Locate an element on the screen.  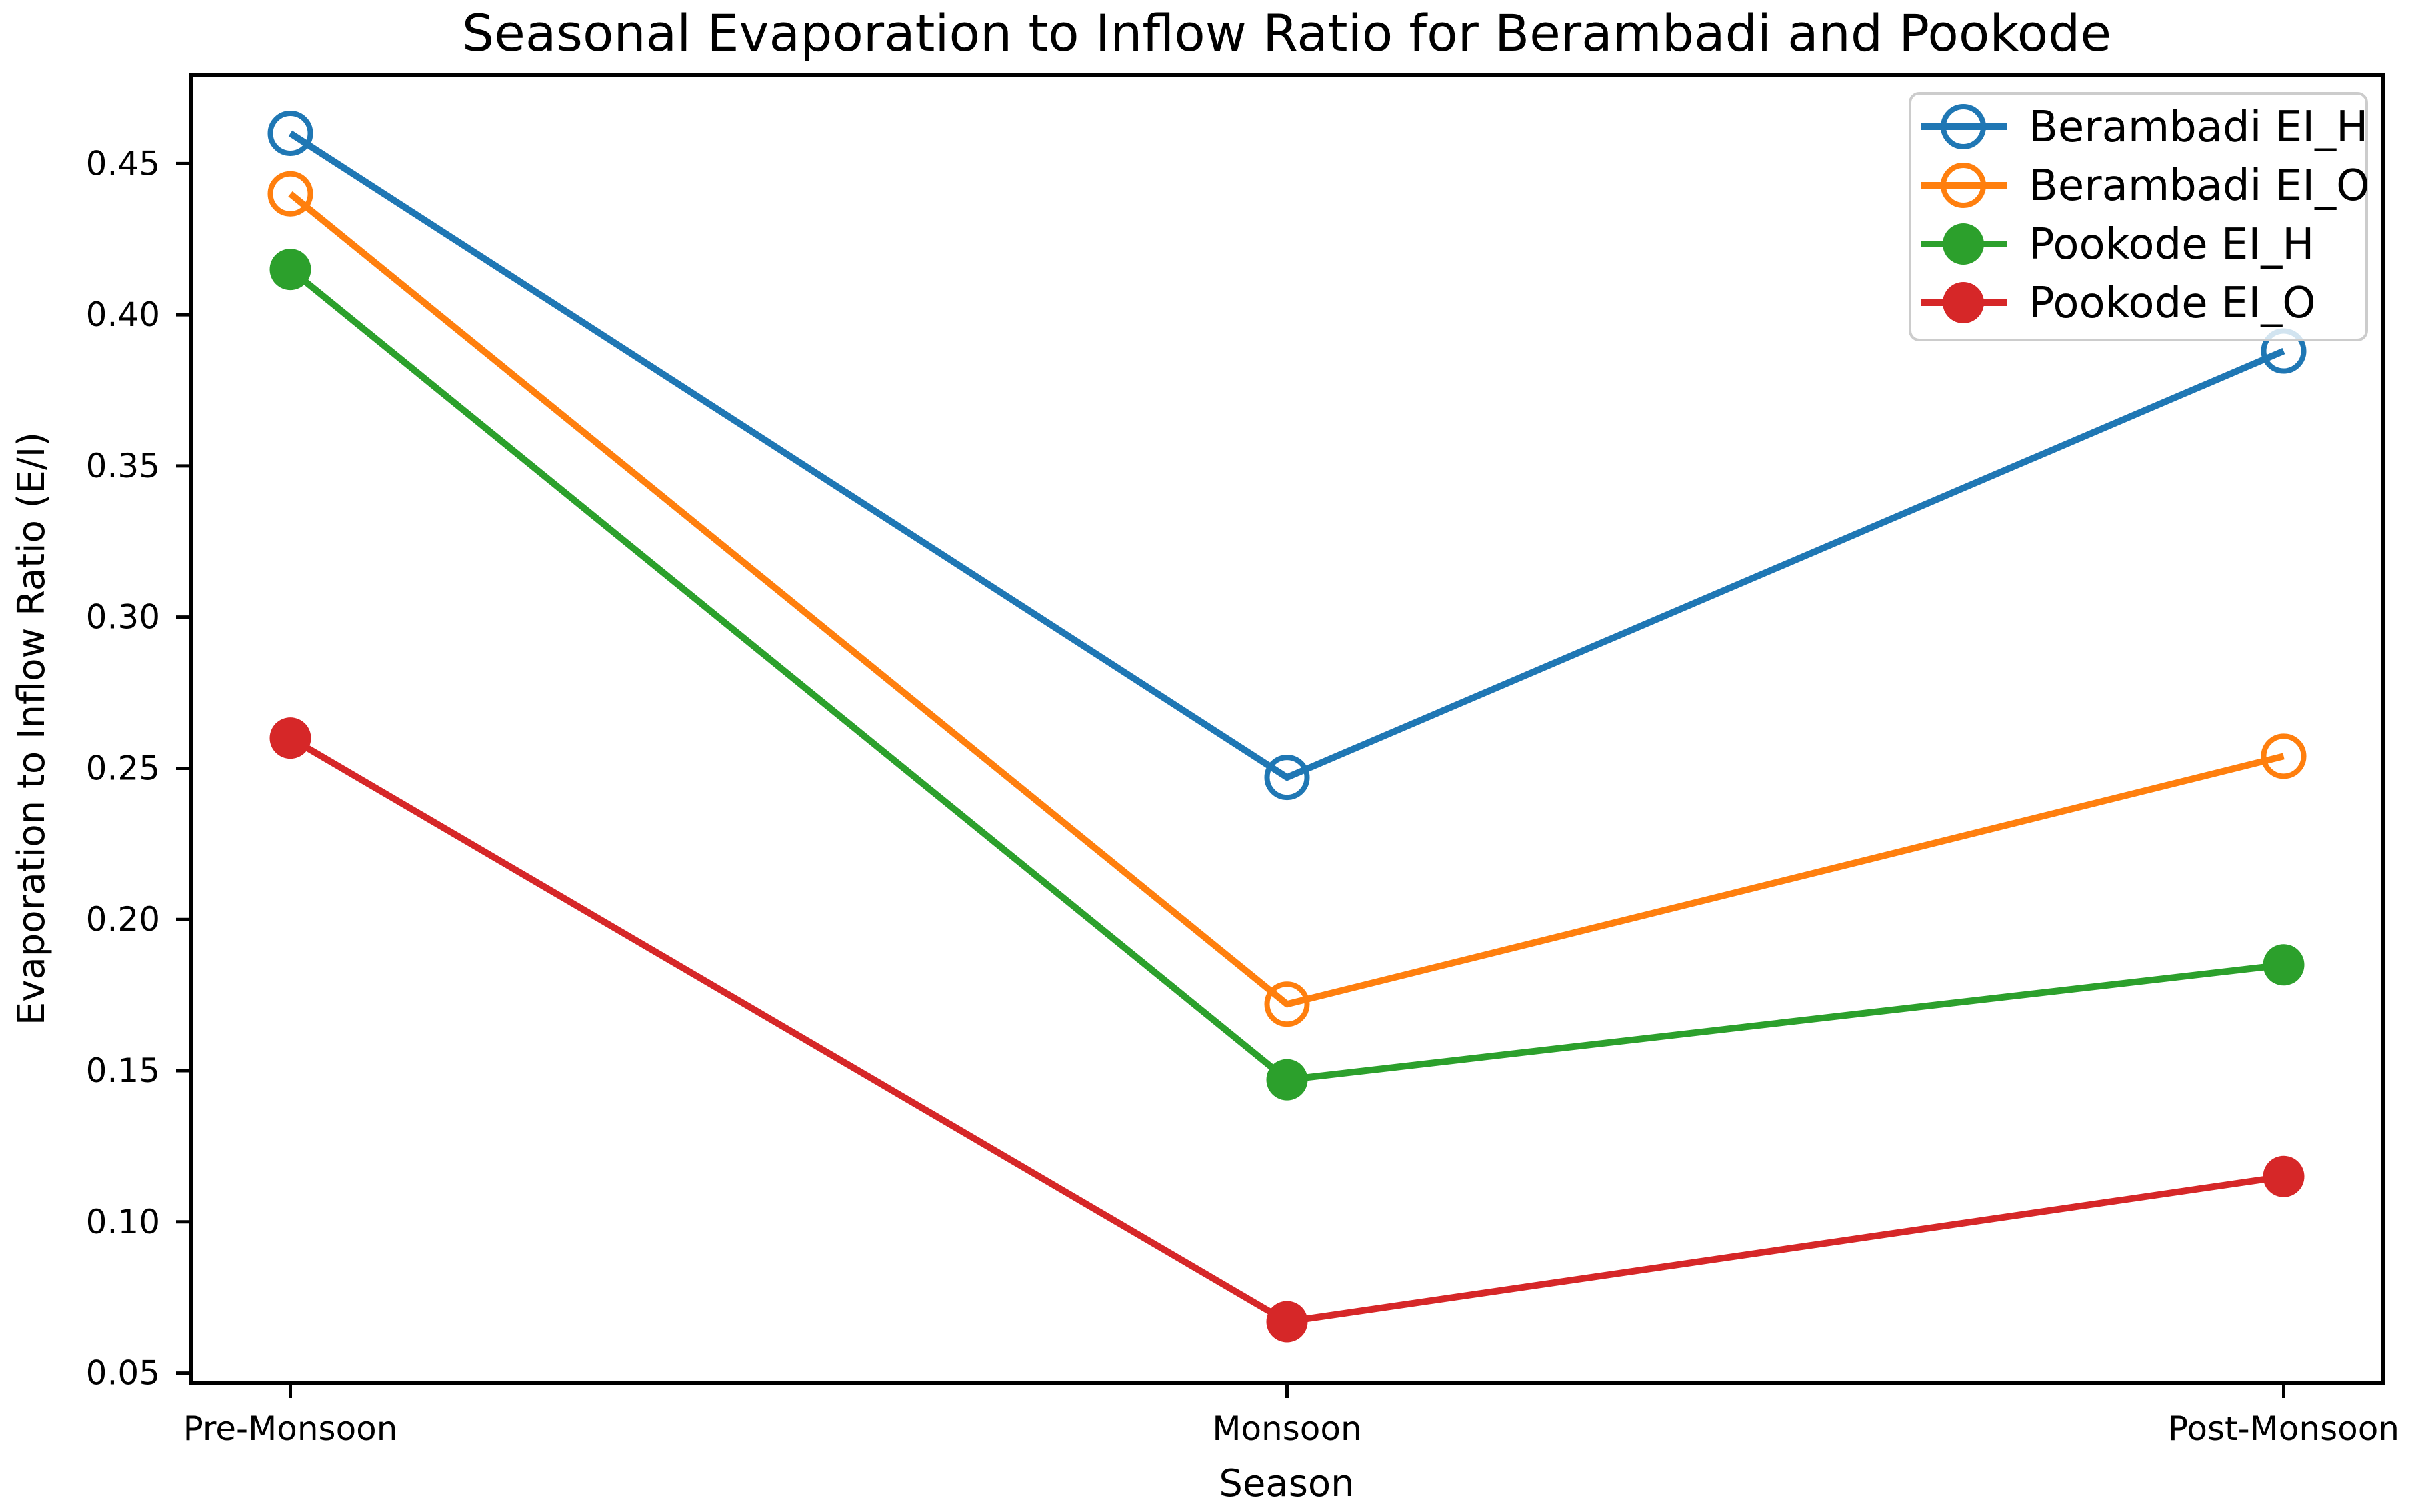
legend-label: Pookode EI_O is located at coordinates (2172, 303).